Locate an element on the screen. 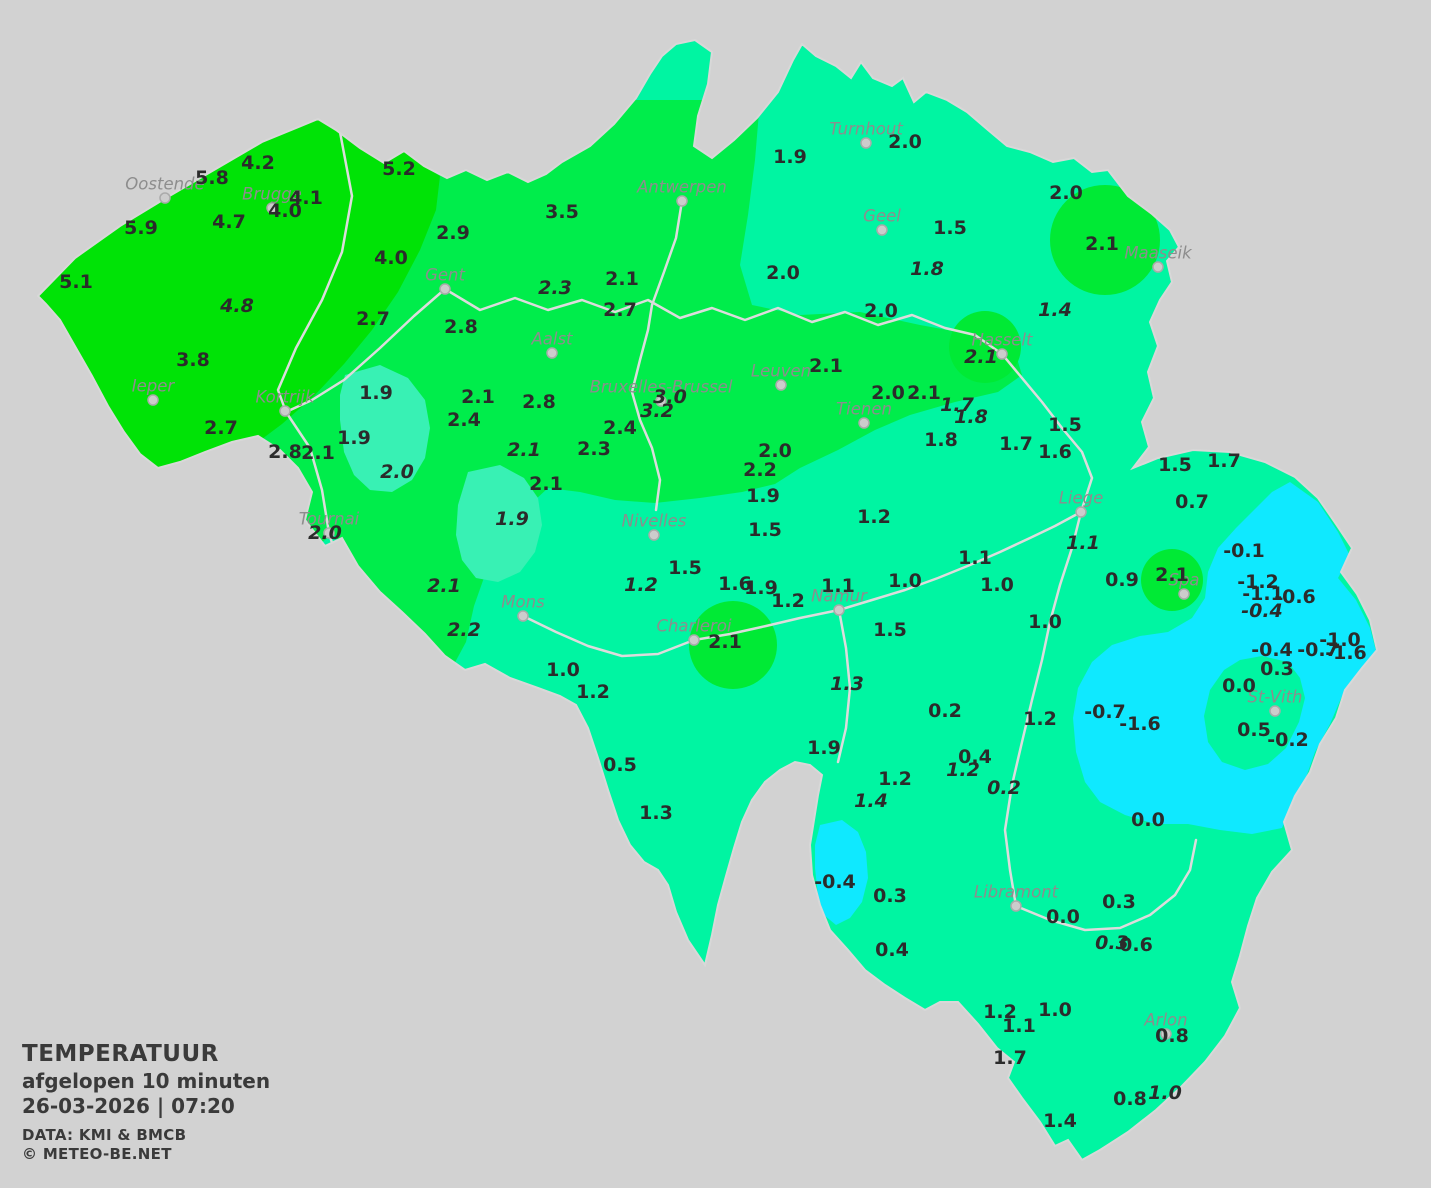  city-label: Antwerpen is located at coordinates (681, 187).